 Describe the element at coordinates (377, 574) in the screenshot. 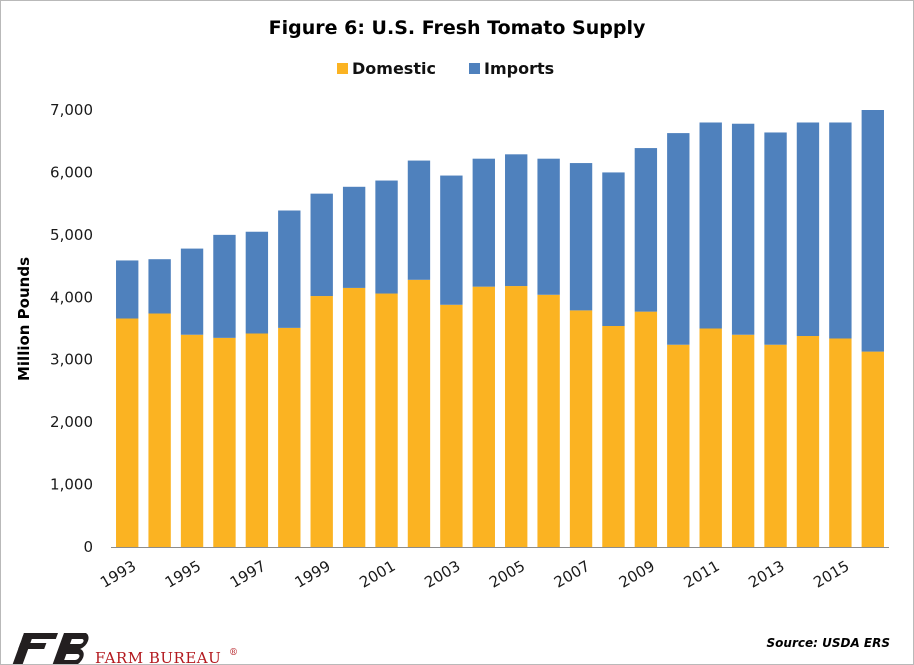

I see `x-tick-label: 2001` at that location.